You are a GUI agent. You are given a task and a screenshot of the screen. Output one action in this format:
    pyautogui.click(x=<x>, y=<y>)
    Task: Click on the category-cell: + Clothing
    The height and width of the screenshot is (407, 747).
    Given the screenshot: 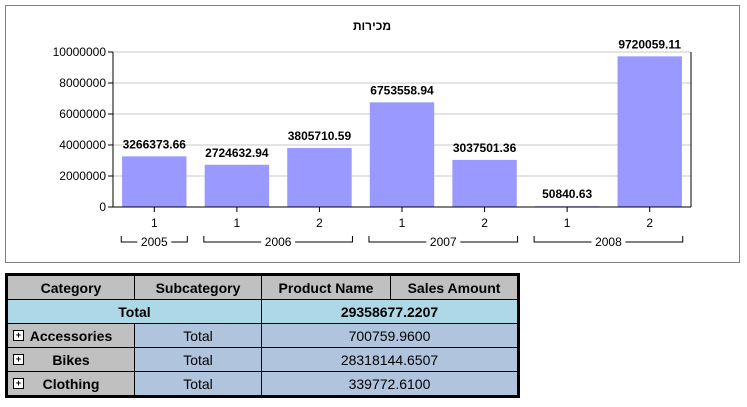 What is the action you would take?
    pyautogui.click(x=71, y=383)
    